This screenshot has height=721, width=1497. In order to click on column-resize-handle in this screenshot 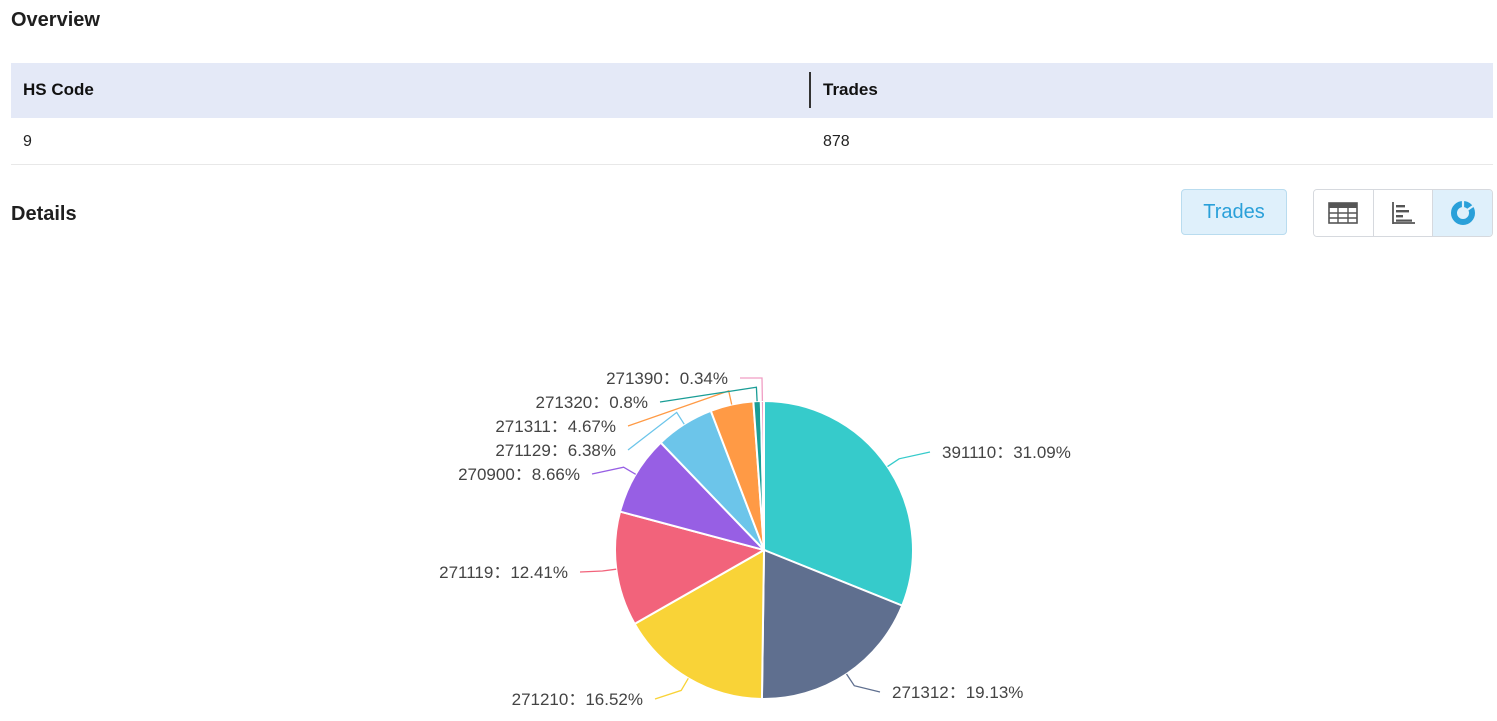, I will do `click(810, 90)`.